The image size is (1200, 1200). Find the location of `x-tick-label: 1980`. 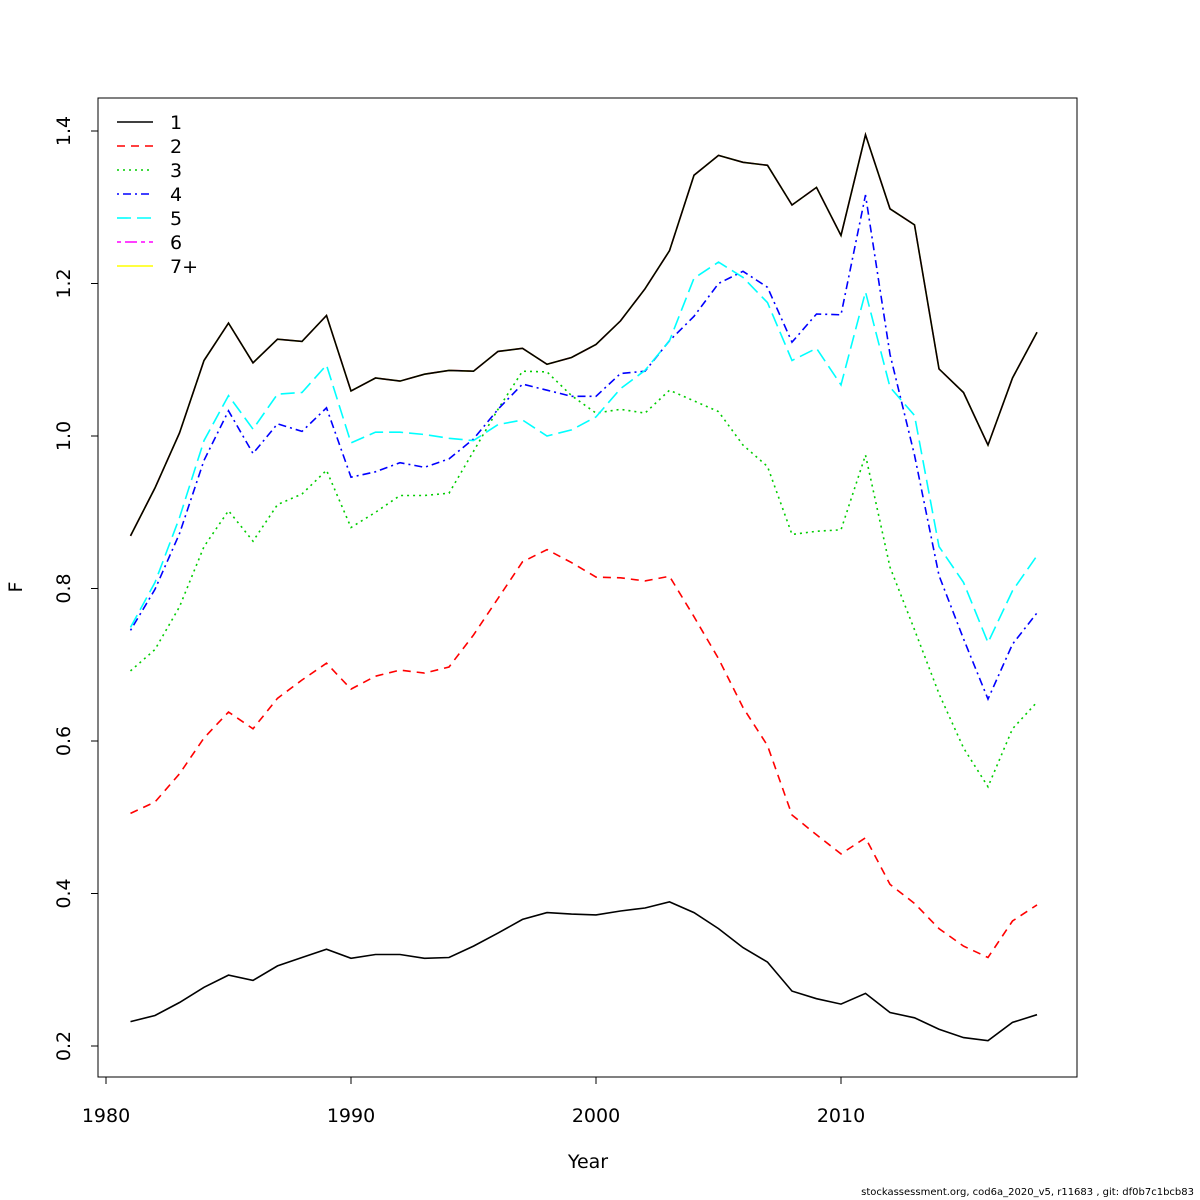

x-tick-label: 1980 is located at coordinates (106, 1116).